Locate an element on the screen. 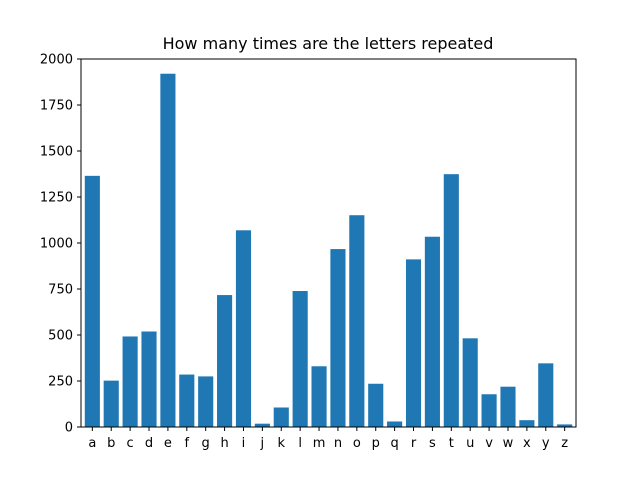 The width and height of the screenshot is (640, 480). x-tick-label-n: n is located at coordinates (338, 443).